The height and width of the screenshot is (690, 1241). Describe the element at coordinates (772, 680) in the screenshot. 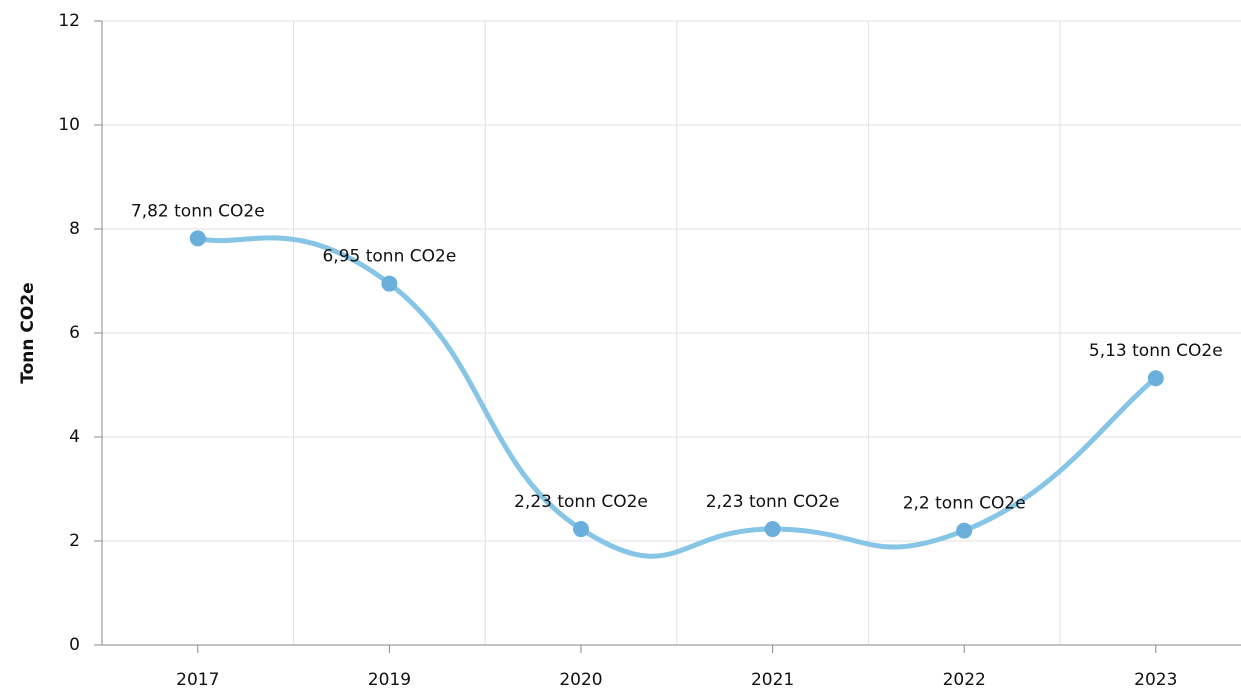

I see `x-tick-label: 2021` at that location.